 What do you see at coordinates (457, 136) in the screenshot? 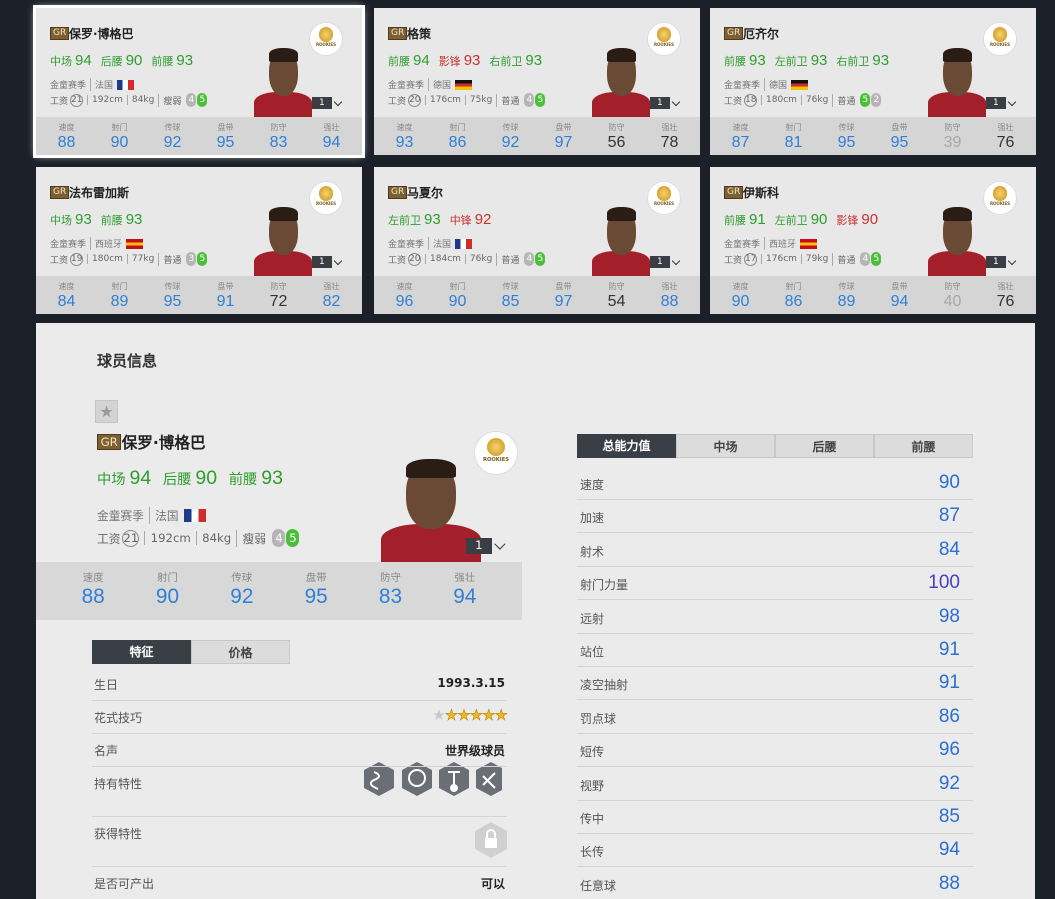
I see `stat: 射门 86` at bounding box center [457, 136].